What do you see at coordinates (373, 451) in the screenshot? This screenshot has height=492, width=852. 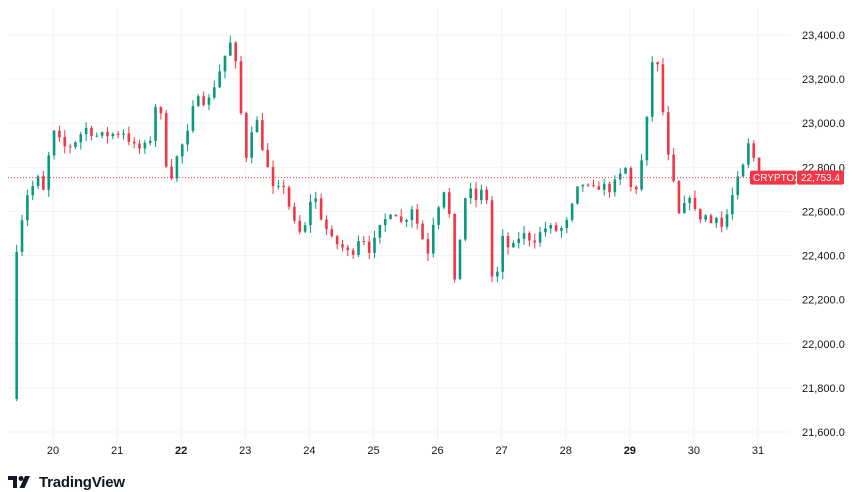 I see `x-tick-label: 25` at bounding box center [373, 451].